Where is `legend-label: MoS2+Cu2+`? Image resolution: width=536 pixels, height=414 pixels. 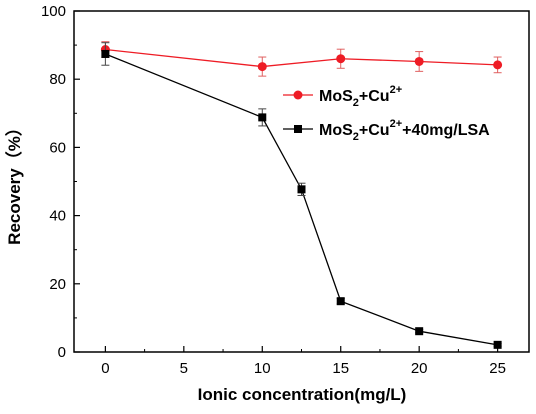
legend-label: MoS2+Cu2+ is located at coordinates (360, 96).